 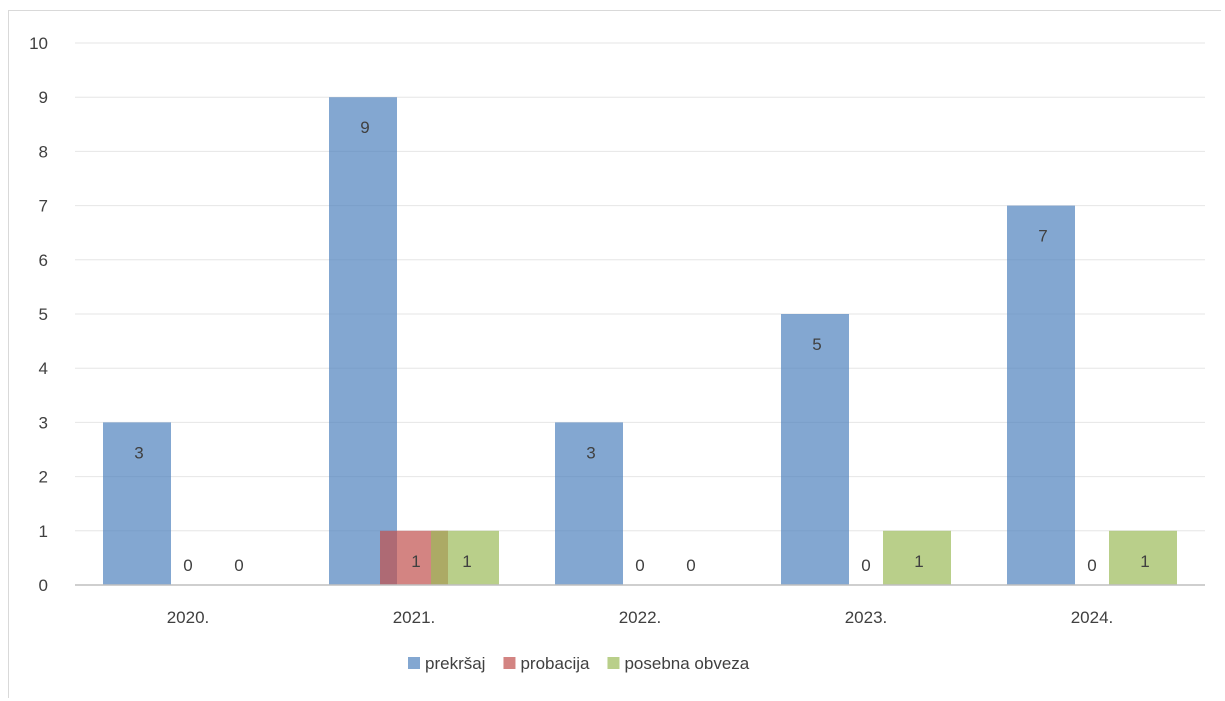 I want to click on legend: prekršaj probacija posebna obveza, so click(x=579, y=663).